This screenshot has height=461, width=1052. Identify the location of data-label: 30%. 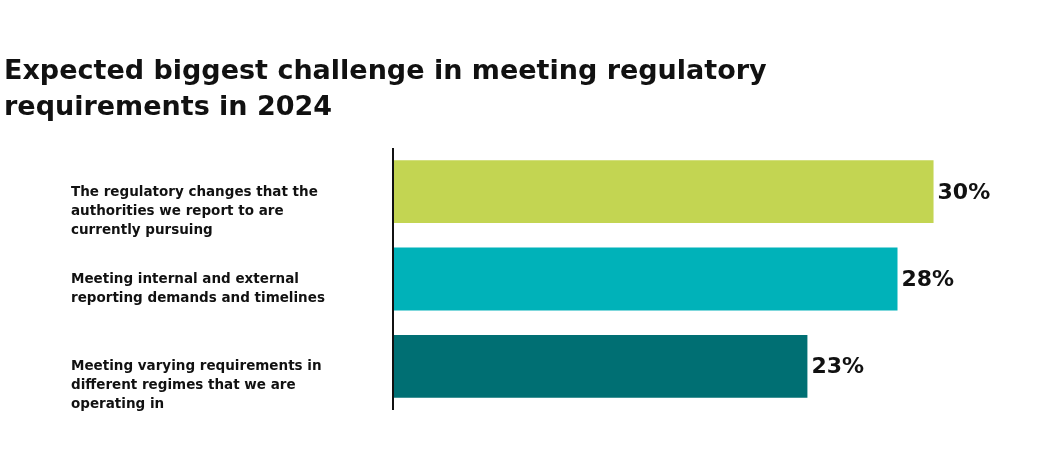
(964, 191).